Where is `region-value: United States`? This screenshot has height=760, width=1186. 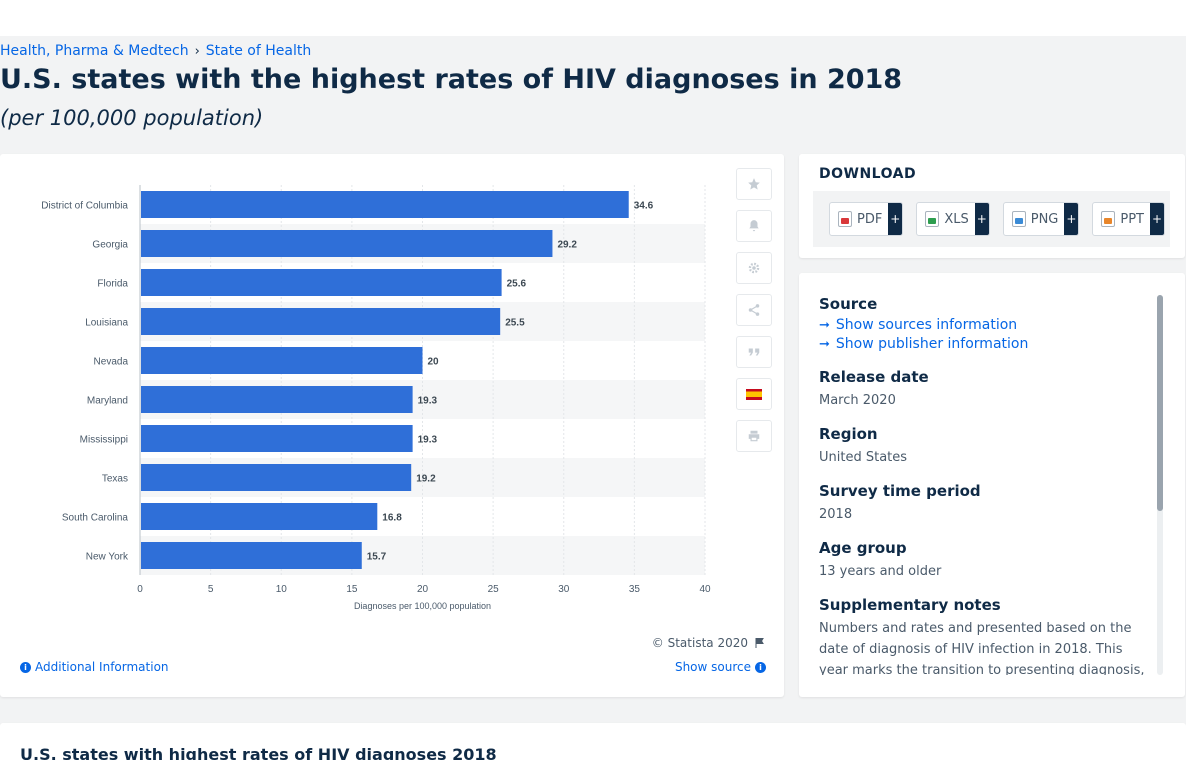 region-value: United States is located at coordinates (863, 457).